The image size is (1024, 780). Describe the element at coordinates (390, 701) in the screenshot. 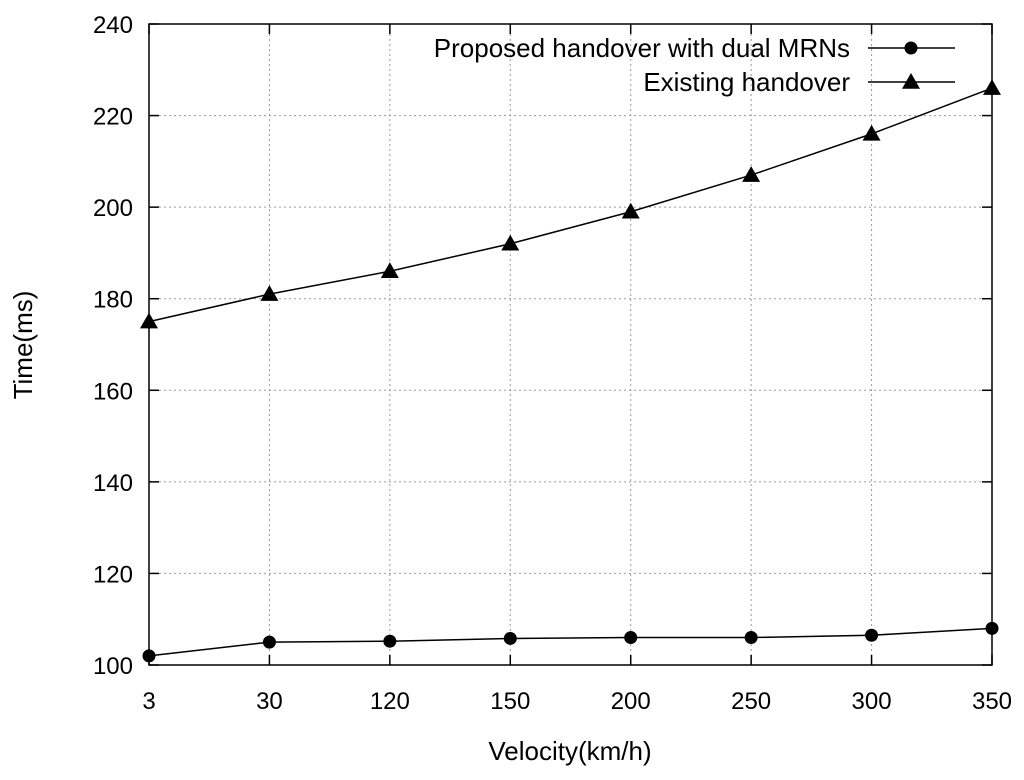

I see `x-tick-label: 120` at that location.